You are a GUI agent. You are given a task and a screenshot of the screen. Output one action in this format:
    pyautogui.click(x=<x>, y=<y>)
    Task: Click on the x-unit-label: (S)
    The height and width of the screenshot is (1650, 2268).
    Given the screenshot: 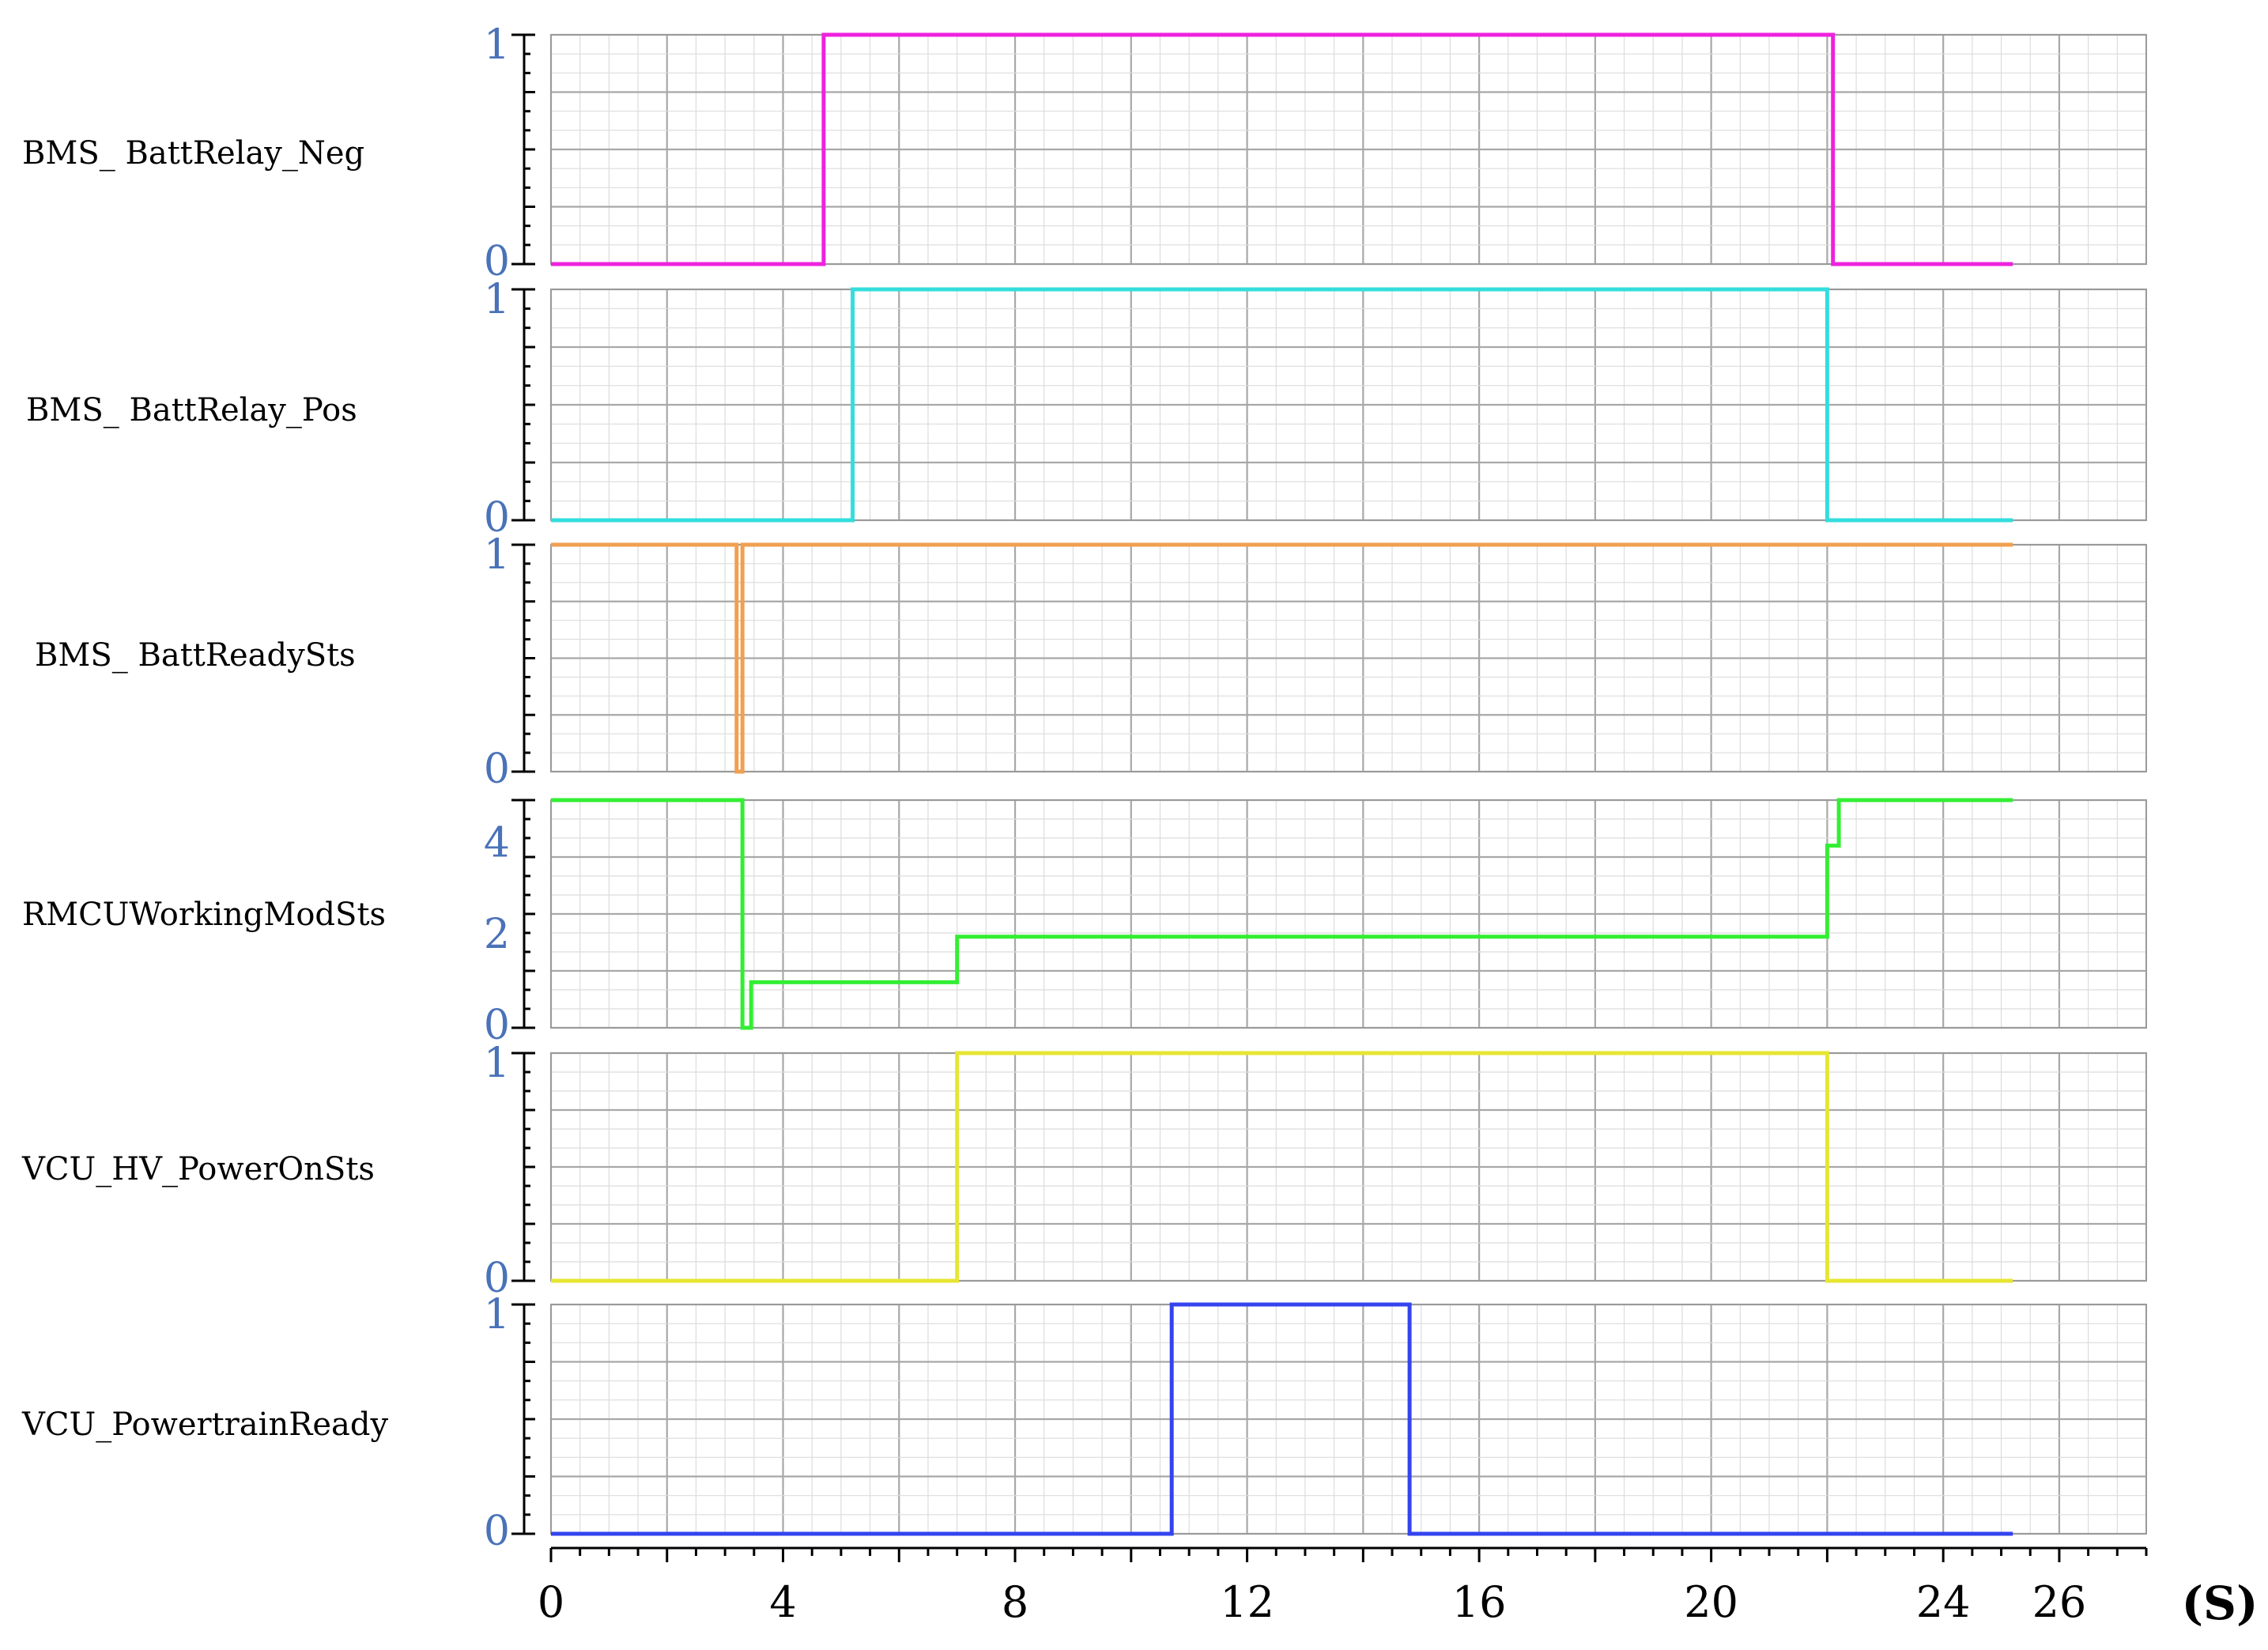 What is the action you would take?
    pyautogui.click(x=2220, y=1603)
    